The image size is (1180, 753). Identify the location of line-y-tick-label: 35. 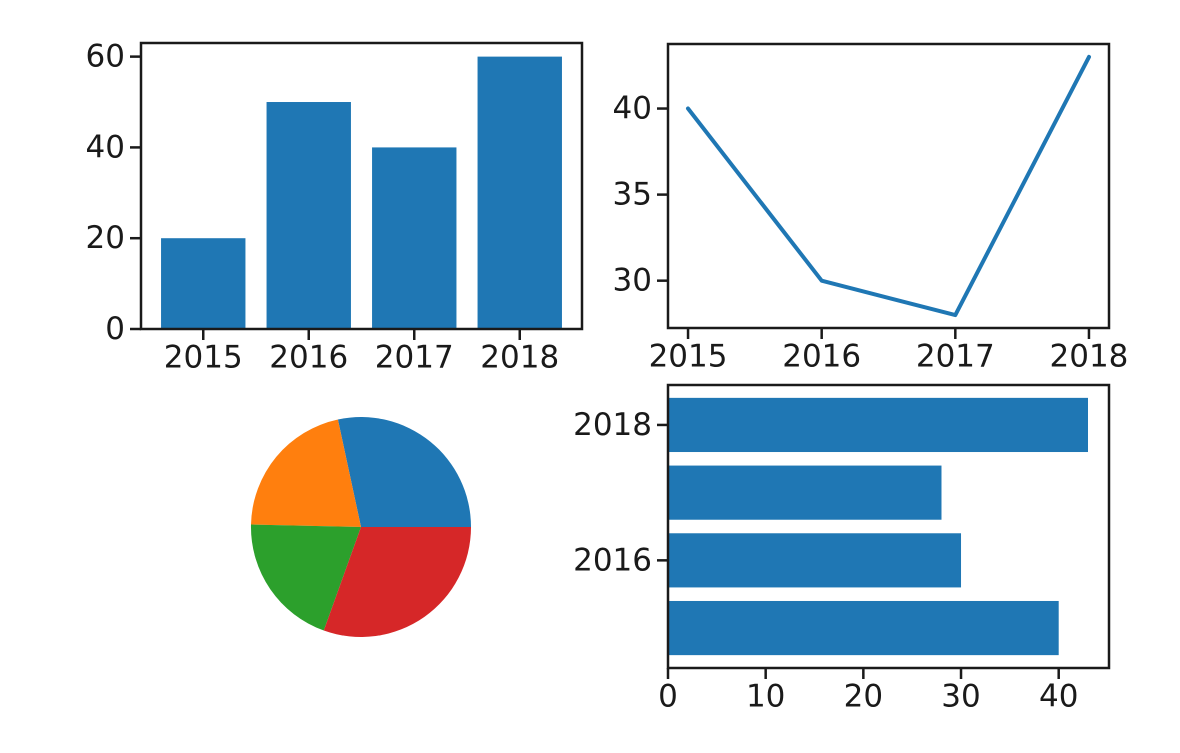
(632, 195).